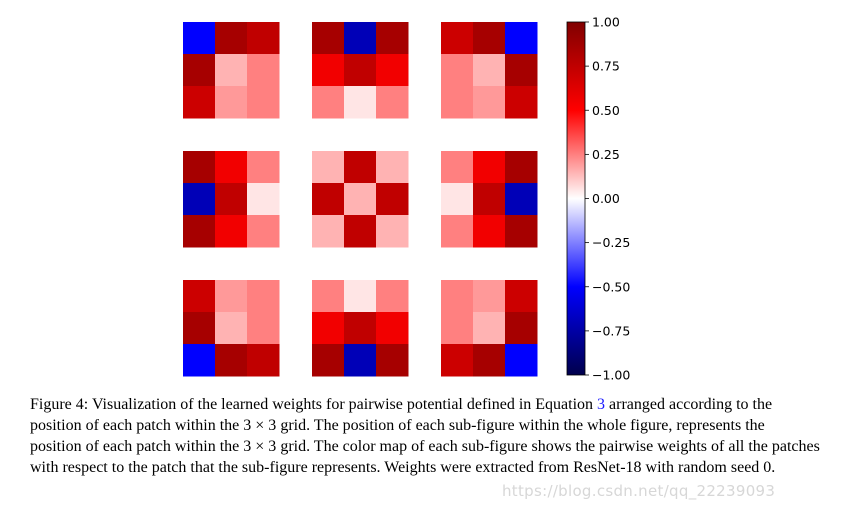  I want to click on colorbar-tick-label: −0.25, so click(611, 242).